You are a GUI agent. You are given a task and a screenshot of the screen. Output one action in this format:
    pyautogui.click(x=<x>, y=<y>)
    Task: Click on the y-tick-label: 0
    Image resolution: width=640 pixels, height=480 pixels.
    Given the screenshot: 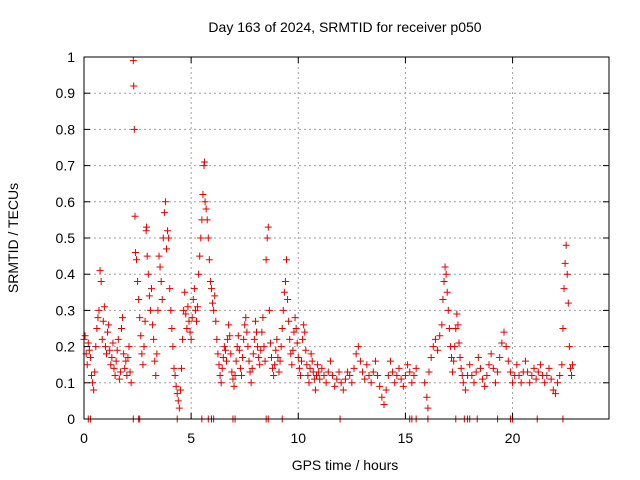 What is the action you would take?
    pyautogui.click(x=71, y=419)
    